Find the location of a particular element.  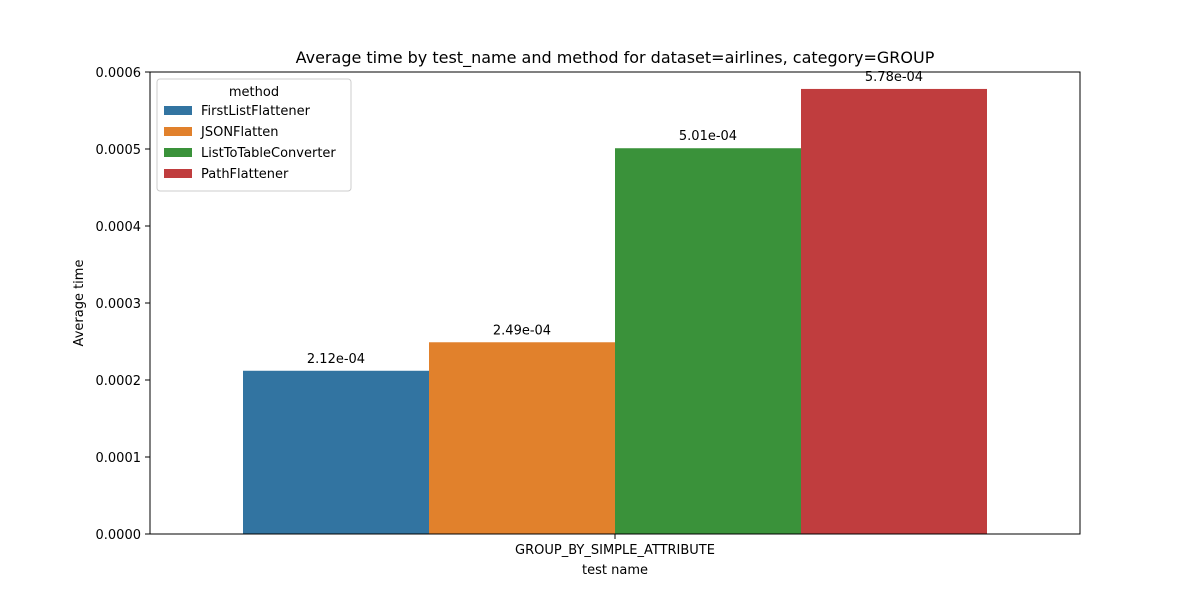

legend-swatch-FirstListFlattener is located at coordinates (178, 110).